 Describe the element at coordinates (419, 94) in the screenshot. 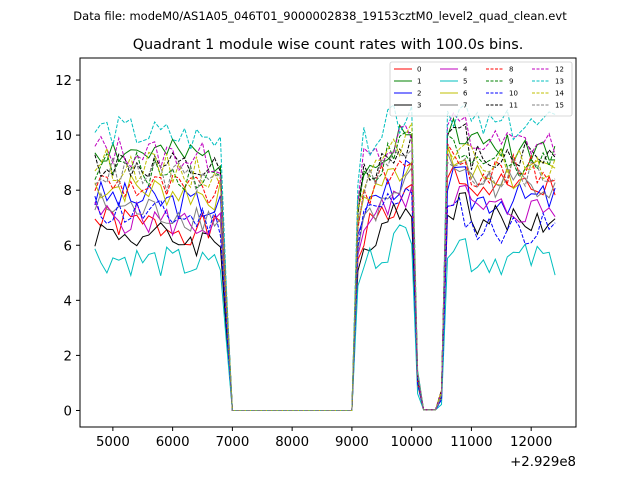

I see `legend-label: 2` at that location.